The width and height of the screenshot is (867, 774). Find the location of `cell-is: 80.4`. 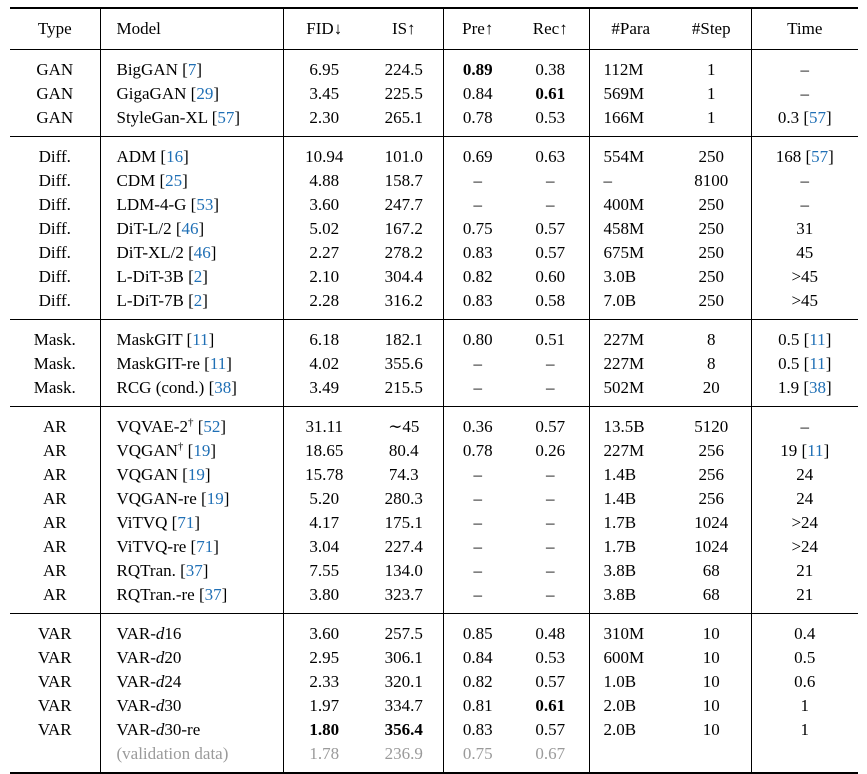

cell-is: 80.4 is located at coordinates (404, 451).